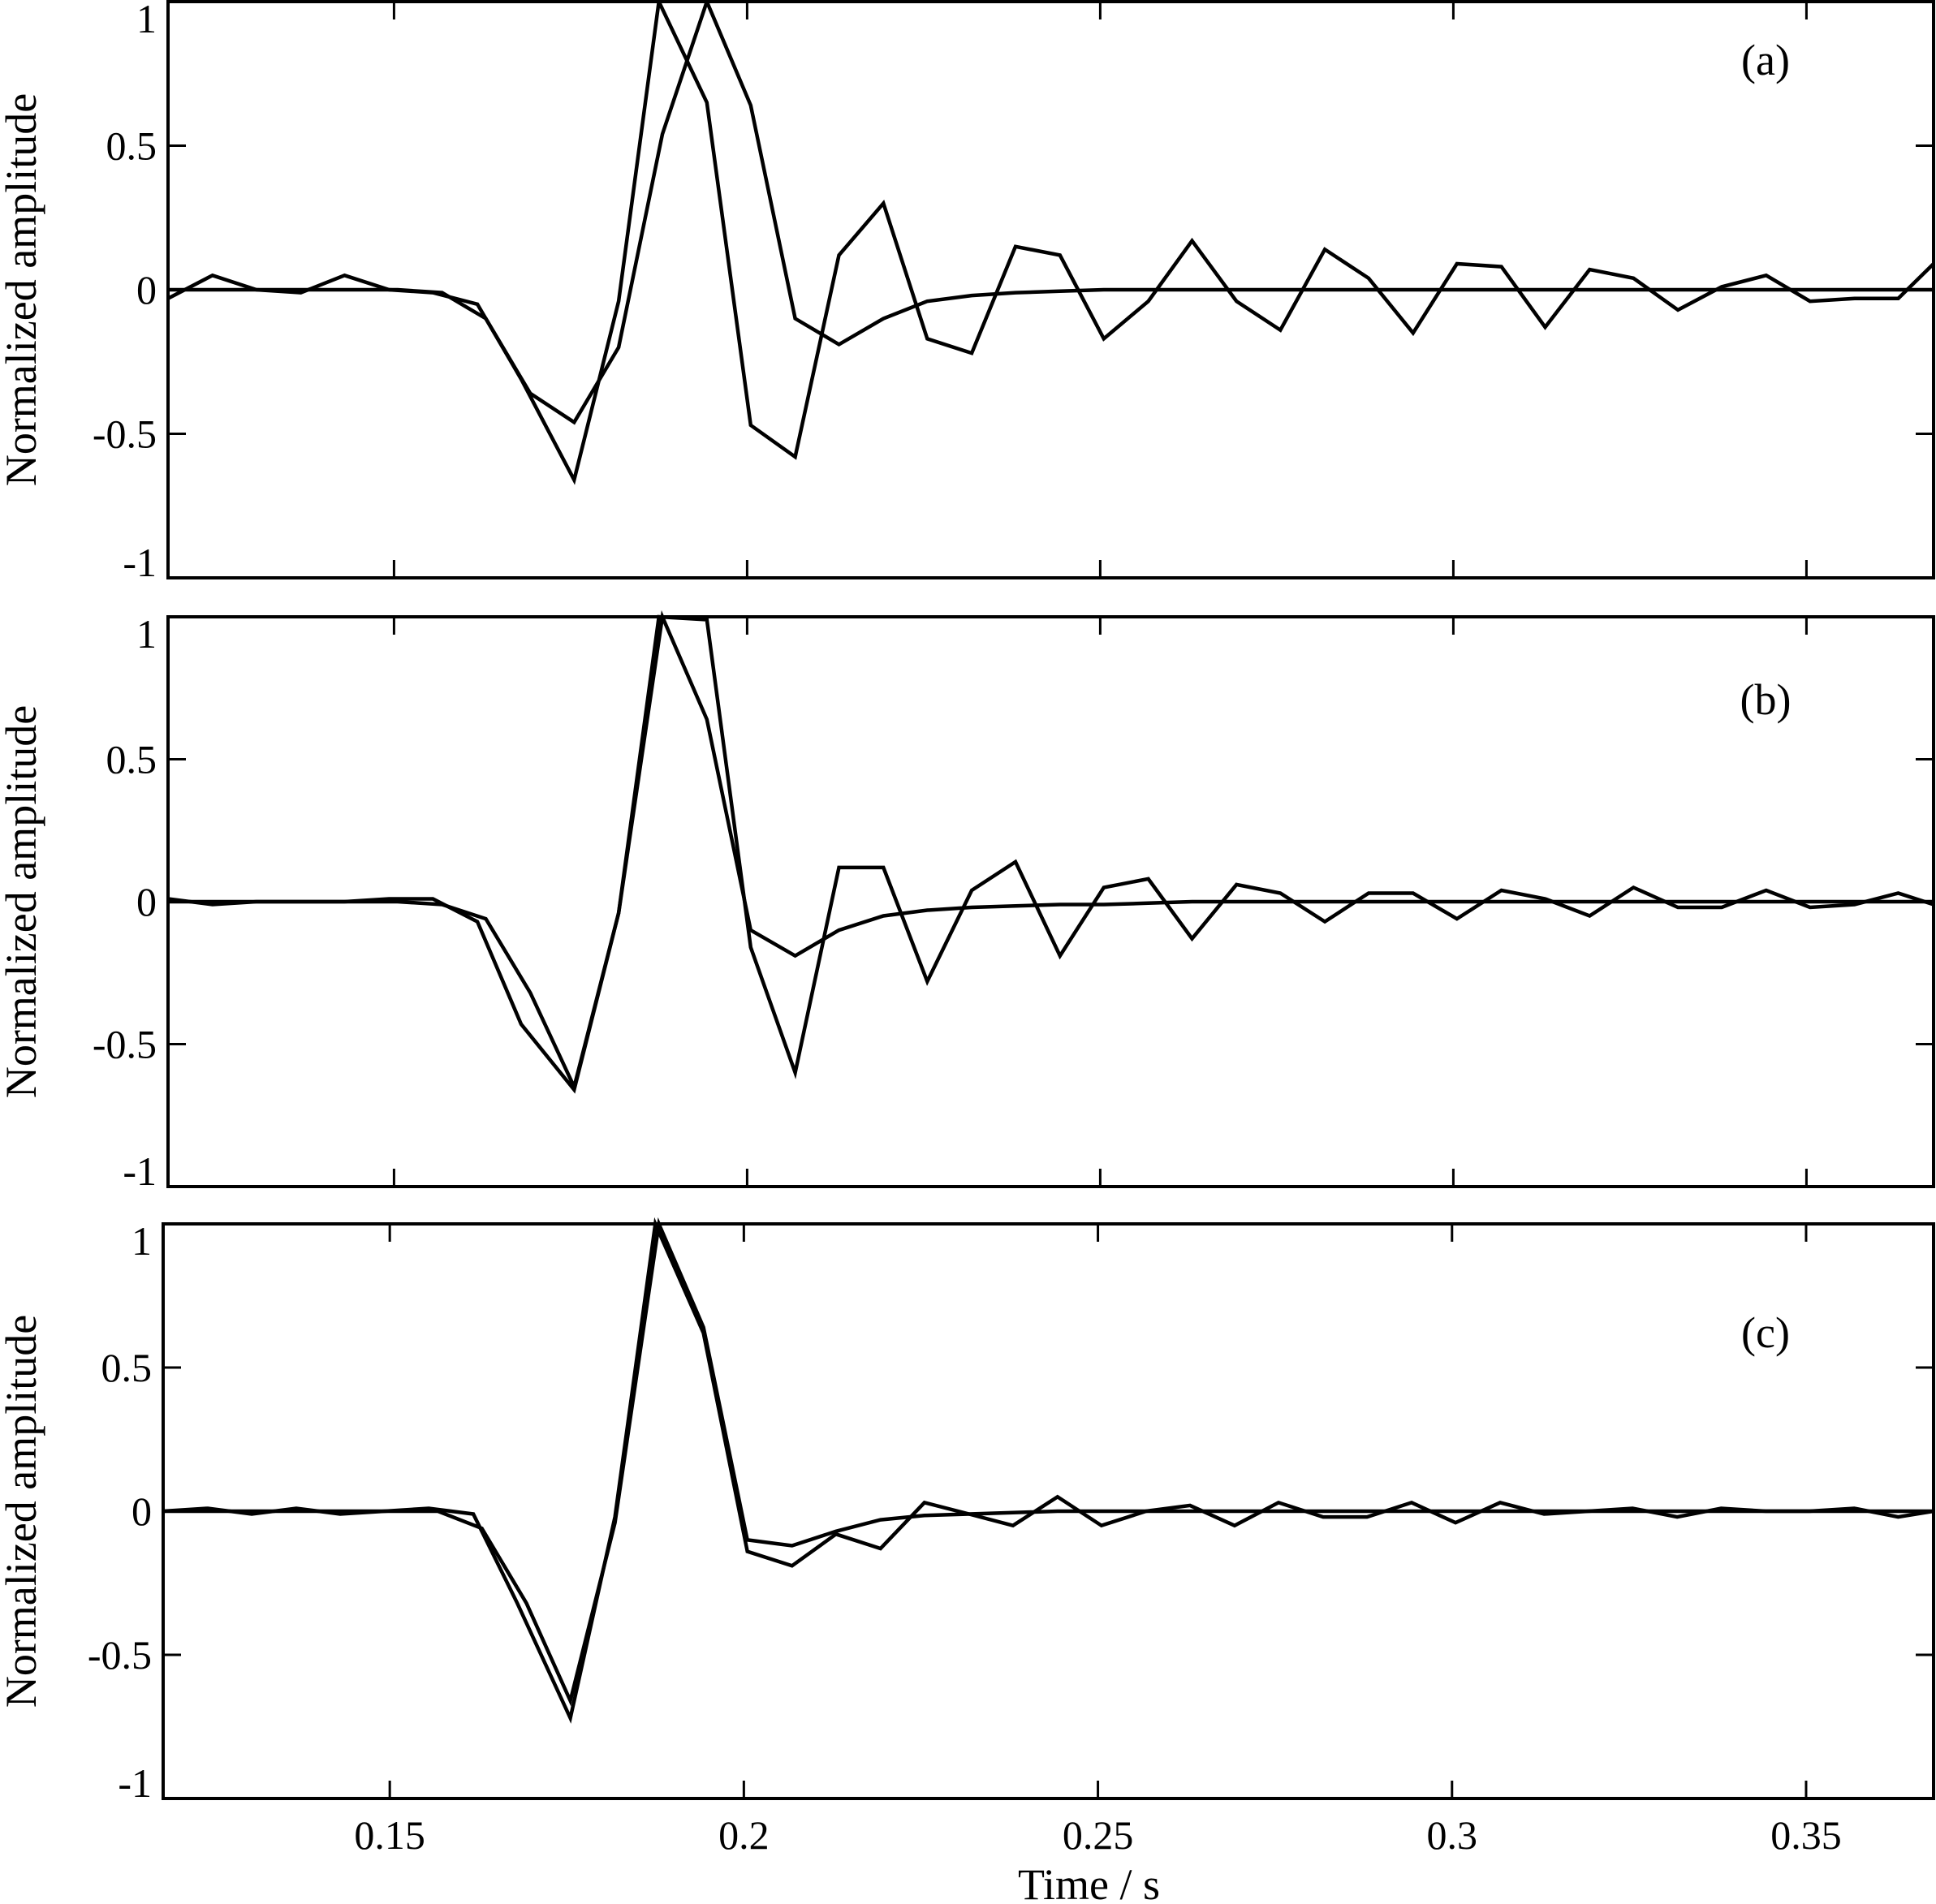 The height and width of the screenshot is (1904, 1936). What do you see at coordinates (1806, 1835) in the screenshot?
I see `x-tick-label: 0.35` at bounding box center [1806, 1835].